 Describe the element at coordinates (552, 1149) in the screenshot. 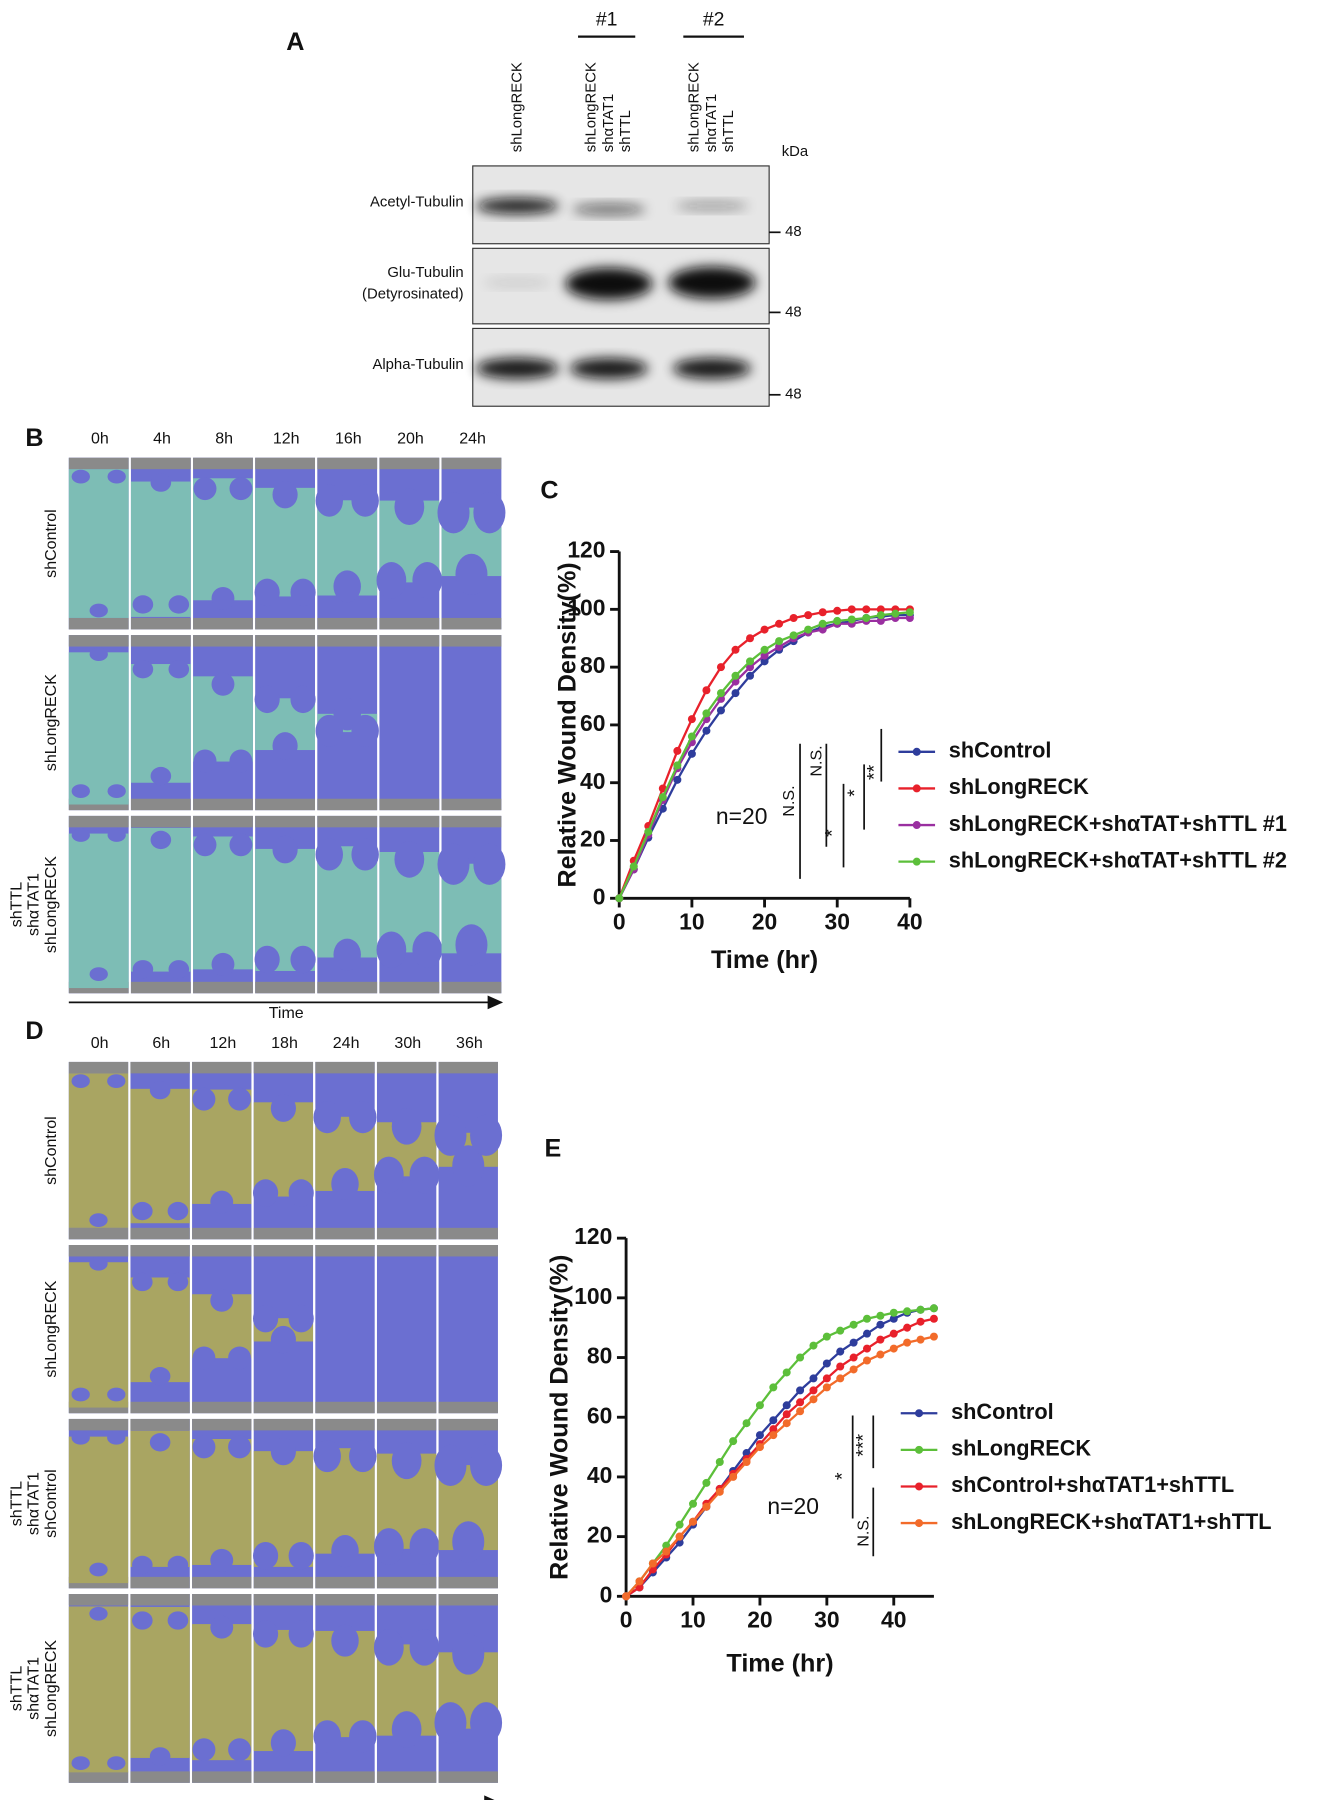

I see `panel-label: E` at that location.